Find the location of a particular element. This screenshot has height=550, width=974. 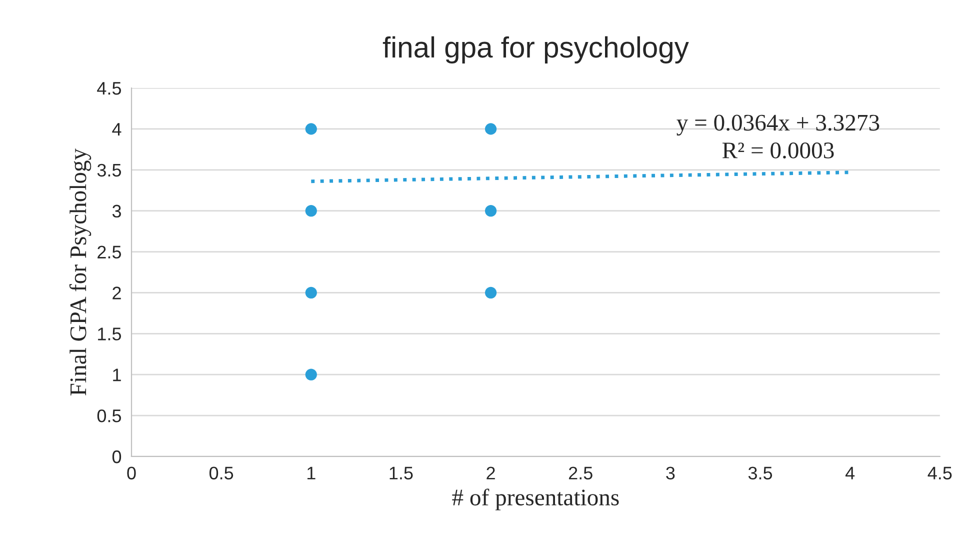

x-tick-label: 4.5 is located at coordinates (940, 473).